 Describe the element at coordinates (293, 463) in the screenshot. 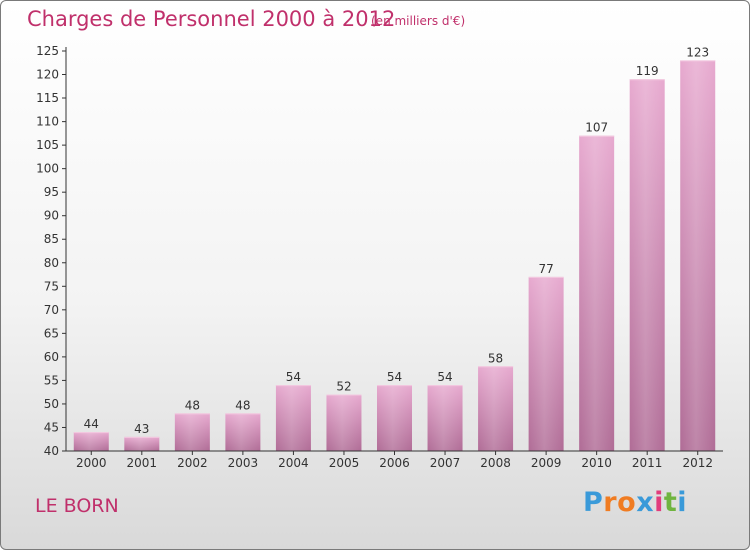

I see `x-tick-label: 2004` at that location.